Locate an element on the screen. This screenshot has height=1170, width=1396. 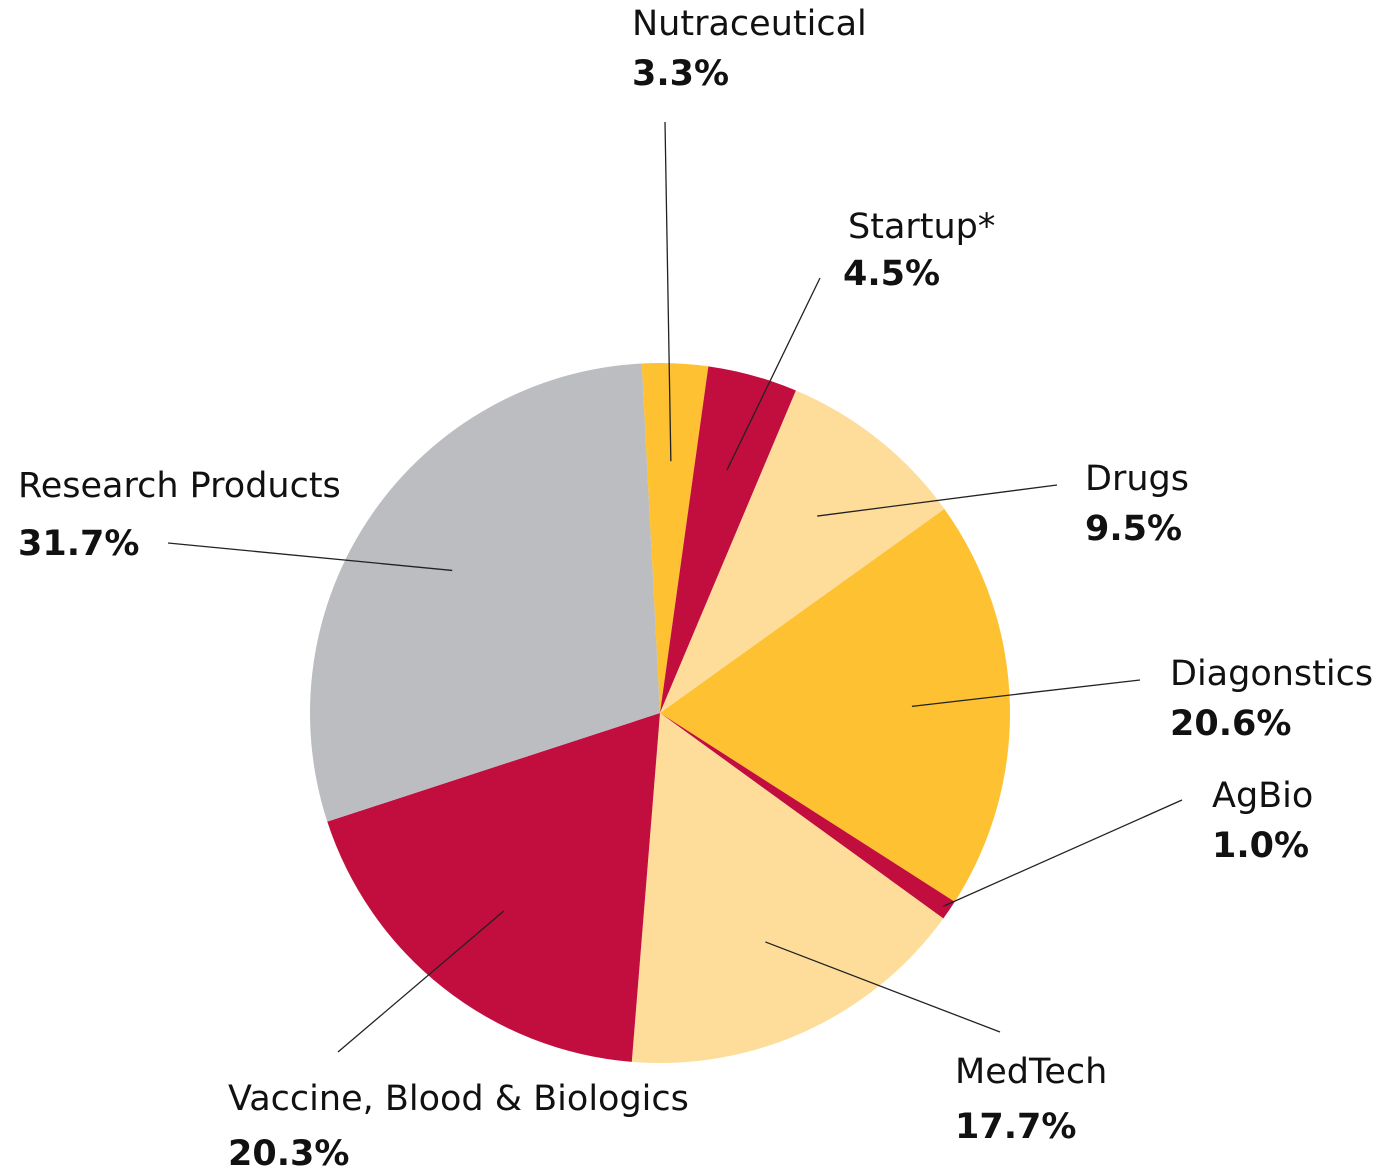
value-label: 9.5% is located at coordinates (1133, 529).